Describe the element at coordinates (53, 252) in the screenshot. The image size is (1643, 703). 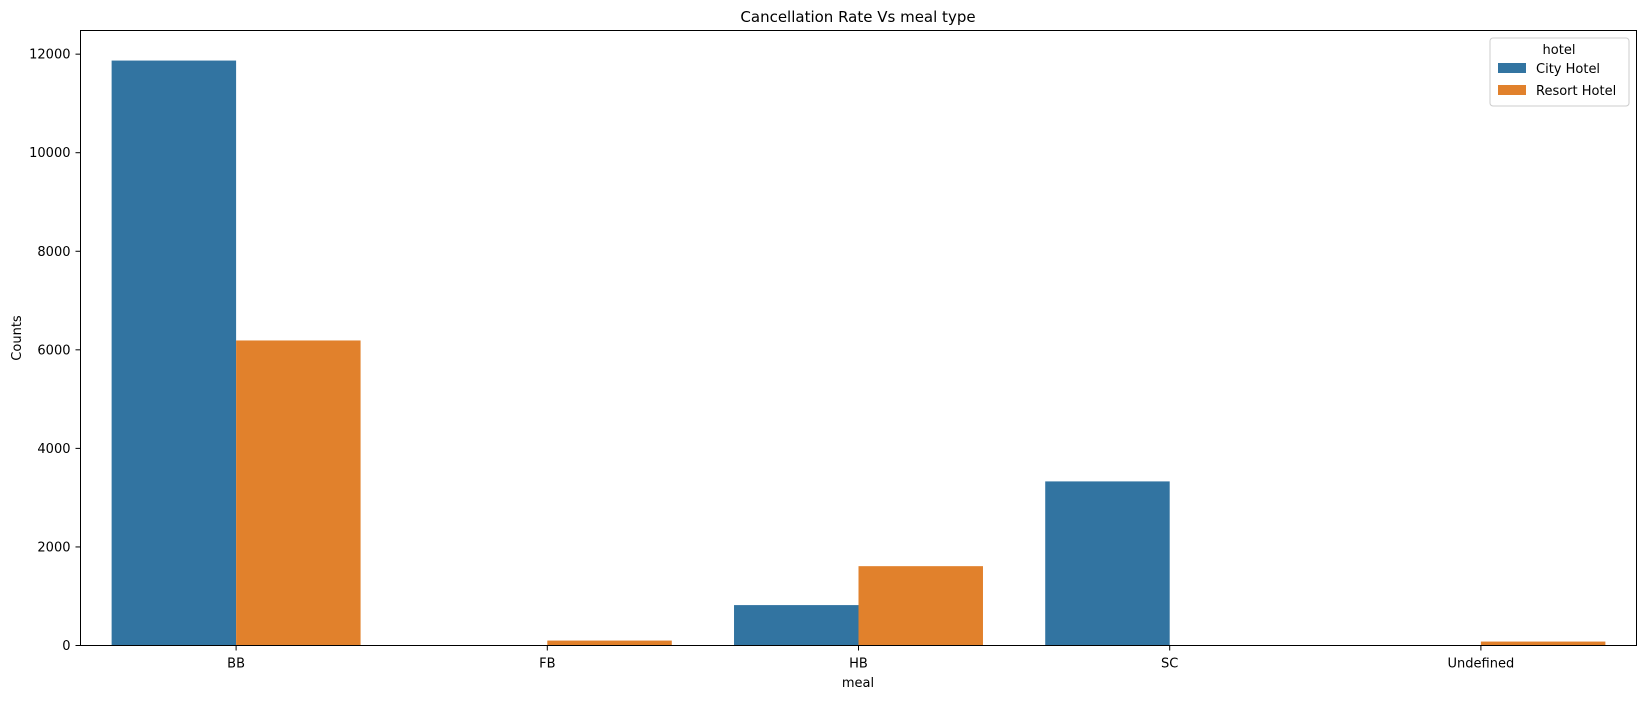
I see `y-tick-label: 8000` at that location.